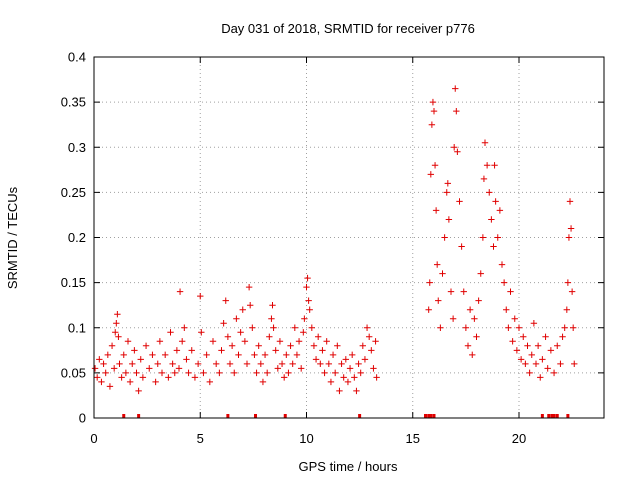 The image size is (640, 480). I want to click on x-tick-label: 15, so click(413, 438).